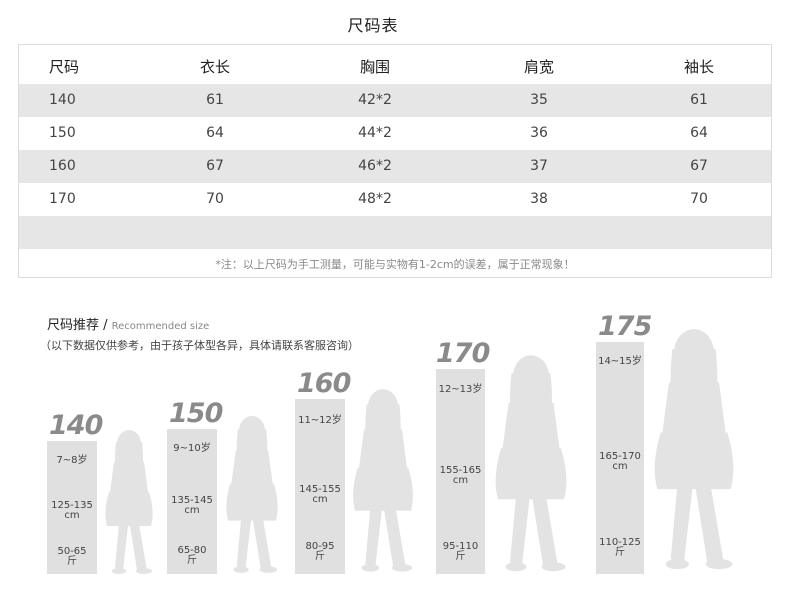  I want to click on size-bar: 7~8岁 125-135 cm 50-65 斤, so click(72, 507).